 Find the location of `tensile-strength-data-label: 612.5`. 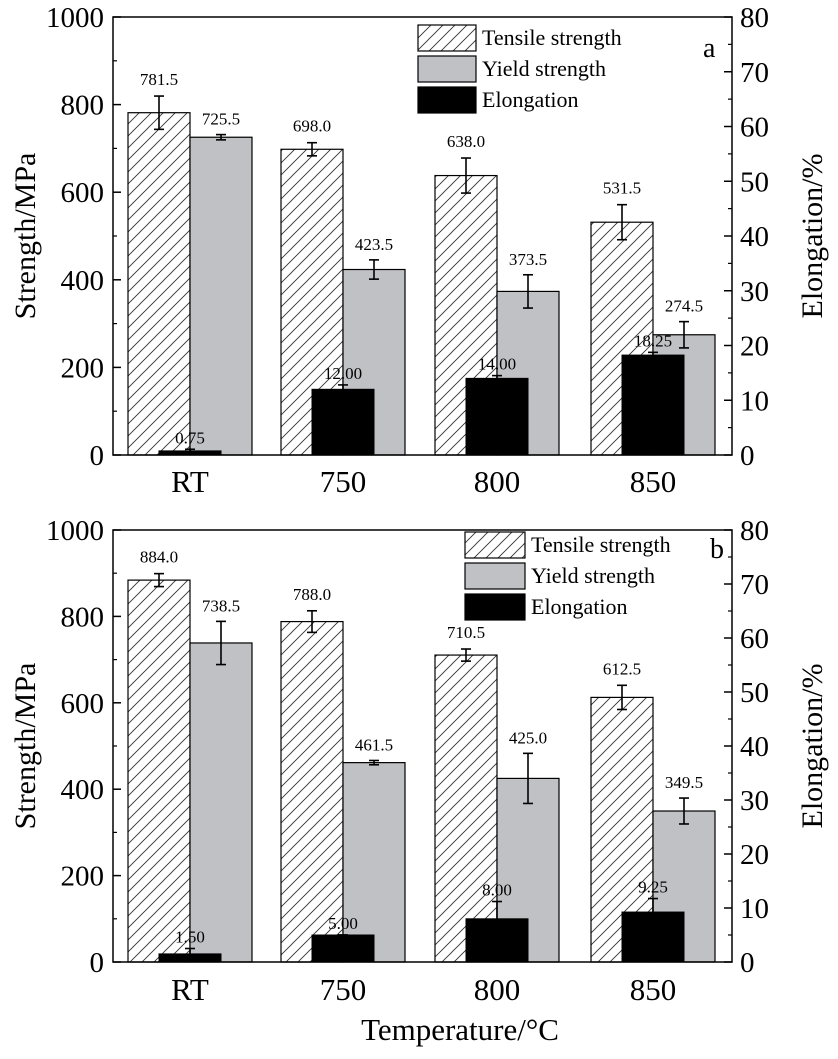

tensile-strength-data-label: 612.5 is located at coordinates (622, 668).